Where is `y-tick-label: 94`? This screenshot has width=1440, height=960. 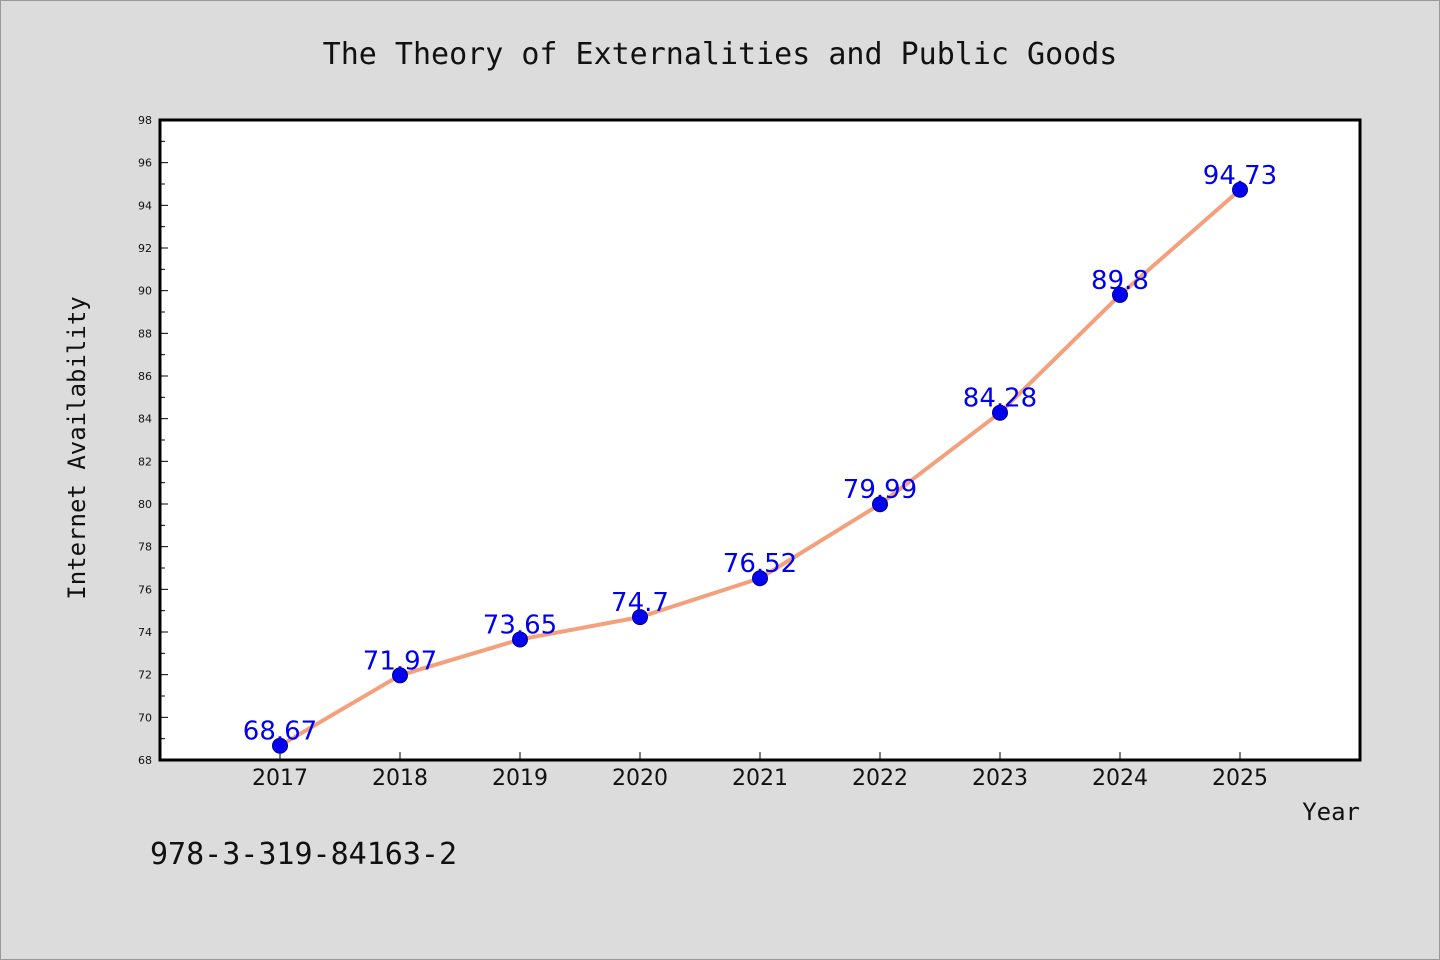 y-tick-label: 94 is located at coordinates (145, 205).